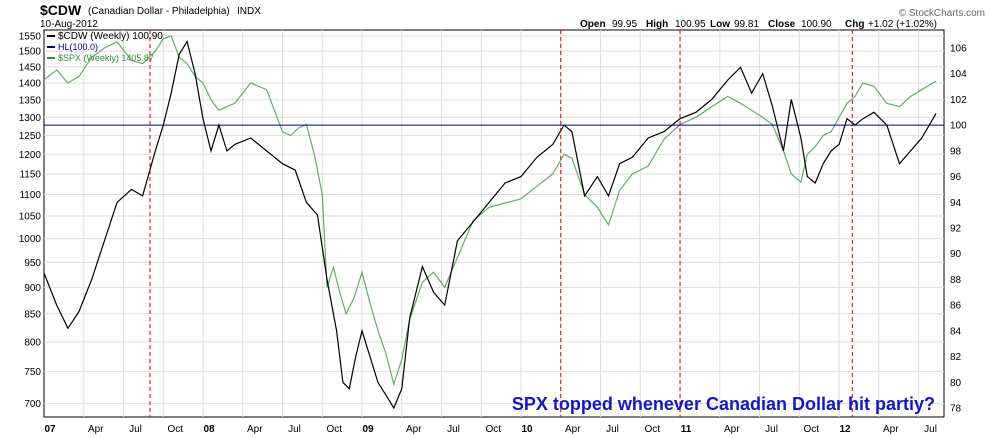 The height and width of the screenshot is (438, 990). Describe the element at coordinates (30, 195) in the screenshot. I see `left-tick-label: 1100` at that location.